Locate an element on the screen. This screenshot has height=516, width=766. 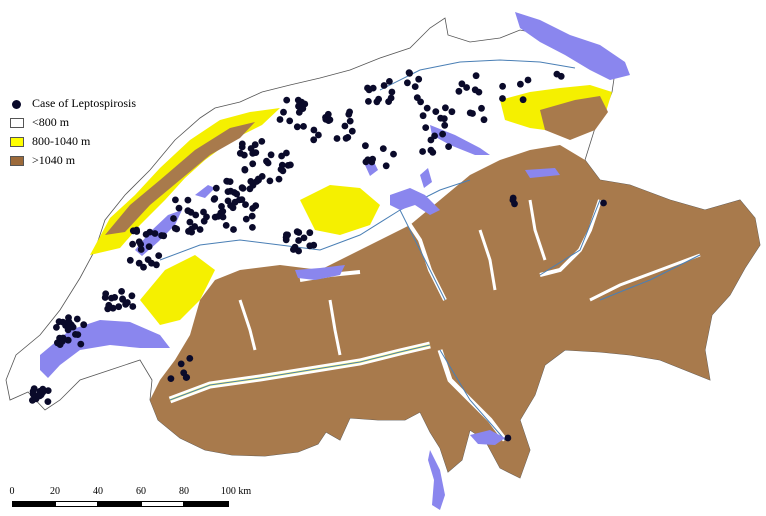
lake-lucerne is located at coordinates (415, 201).